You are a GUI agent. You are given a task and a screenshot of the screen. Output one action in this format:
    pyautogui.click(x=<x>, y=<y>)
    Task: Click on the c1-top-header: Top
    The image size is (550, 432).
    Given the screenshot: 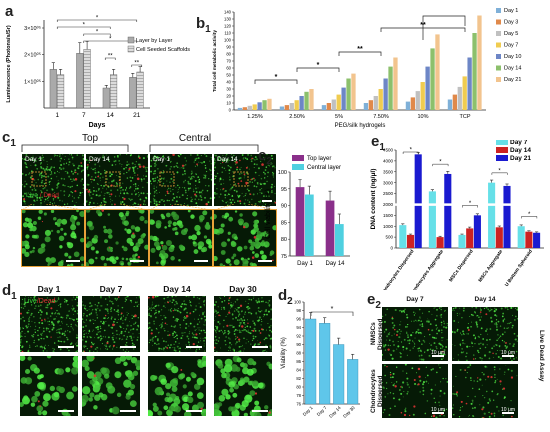 What is the action you would take?
    pyautogui.click(x=90, y=138)
    